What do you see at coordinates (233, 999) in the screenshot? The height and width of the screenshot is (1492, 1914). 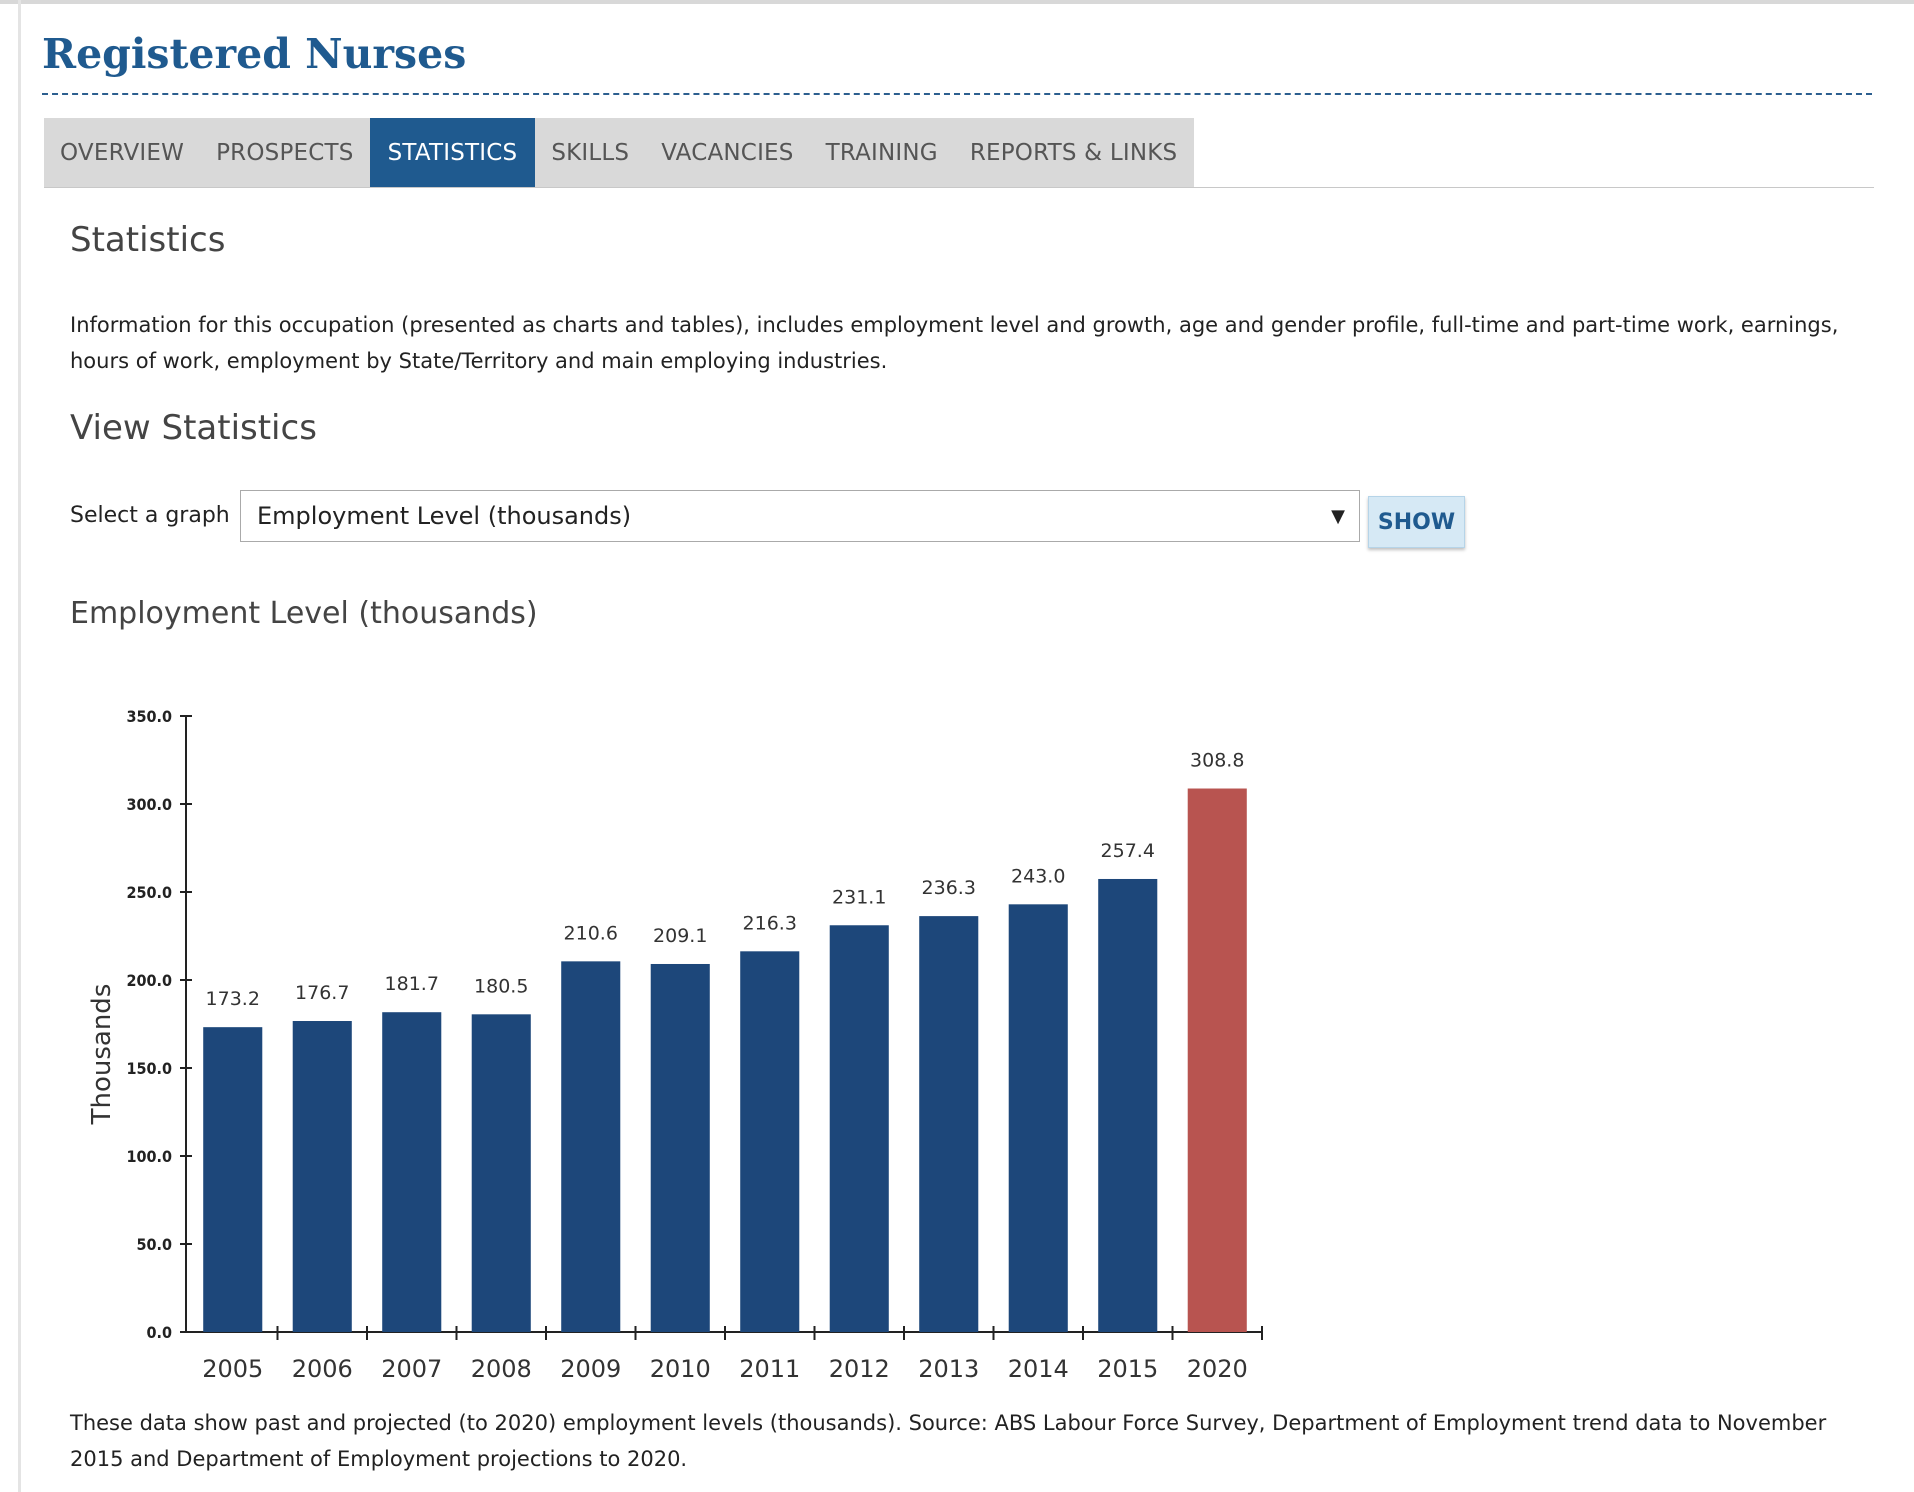 I see `bar-value-label: 173.2` at bounding box center [233, 999].